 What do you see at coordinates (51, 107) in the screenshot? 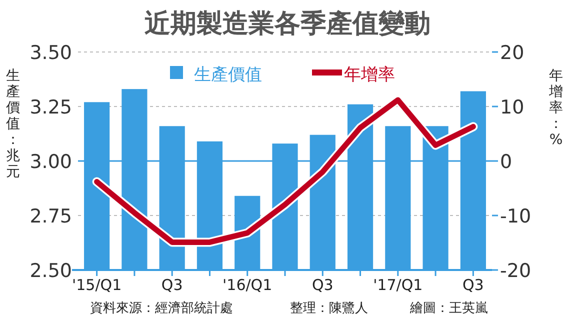
I see `y-tick-label: 3.25` at bounding box center [51, 107].